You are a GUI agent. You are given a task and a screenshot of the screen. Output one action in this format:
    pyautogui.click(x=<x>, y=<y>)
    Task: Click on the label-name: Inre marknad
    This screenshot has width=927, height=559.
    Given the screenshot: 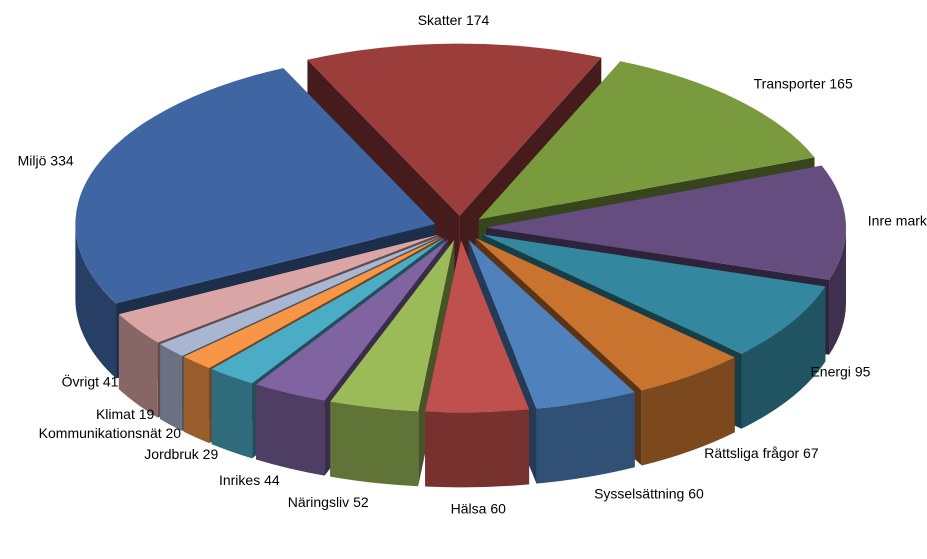 What is the action you would take?
    pyautogui.click(x=897, y=220)
    